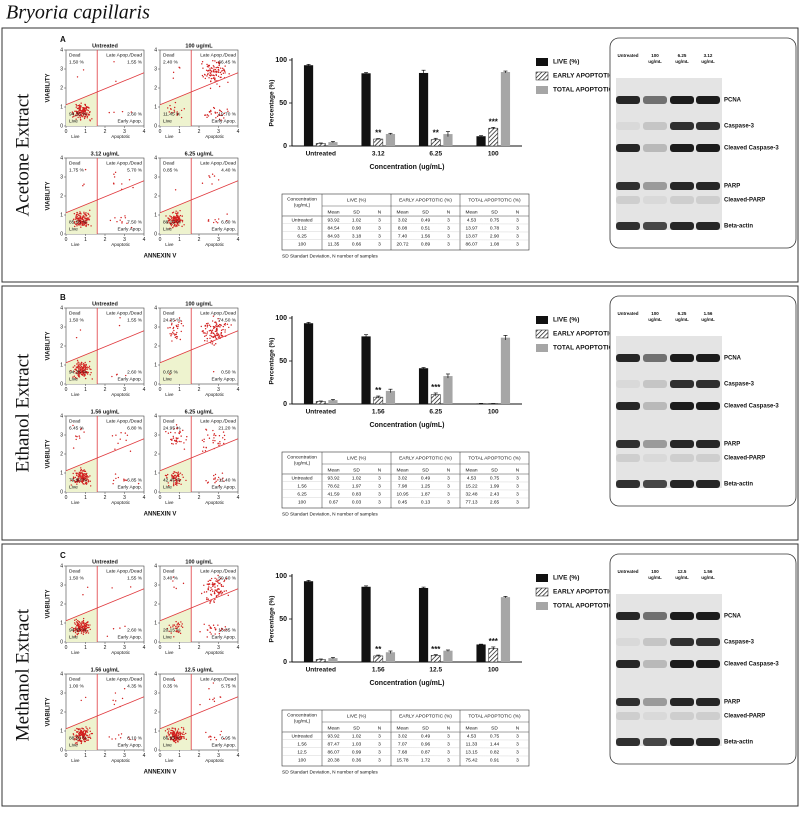 This screenshot has width=800, height=814. What do you see at coordinates (169, 394) in the screenshot?
I see `zone-label: Live` at bounding box center [169, 394].